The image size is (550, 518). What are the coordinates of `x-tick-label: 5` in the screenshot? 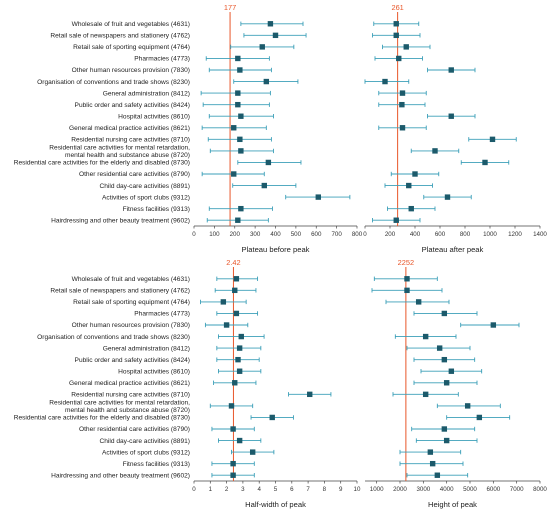 It's located at (276, 489).